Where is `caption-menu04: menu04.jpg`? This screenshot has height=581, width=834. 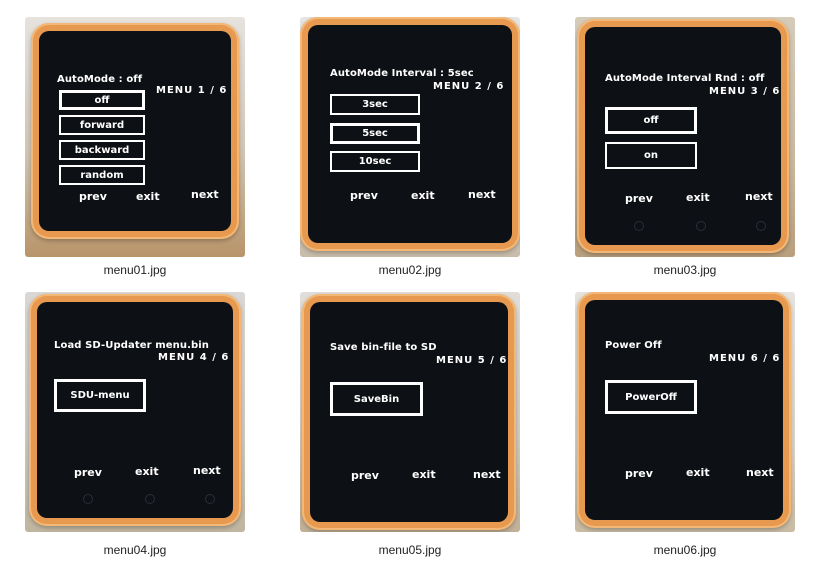
caption-menu04: menu04.jpg is located at coordinates (135, 550).